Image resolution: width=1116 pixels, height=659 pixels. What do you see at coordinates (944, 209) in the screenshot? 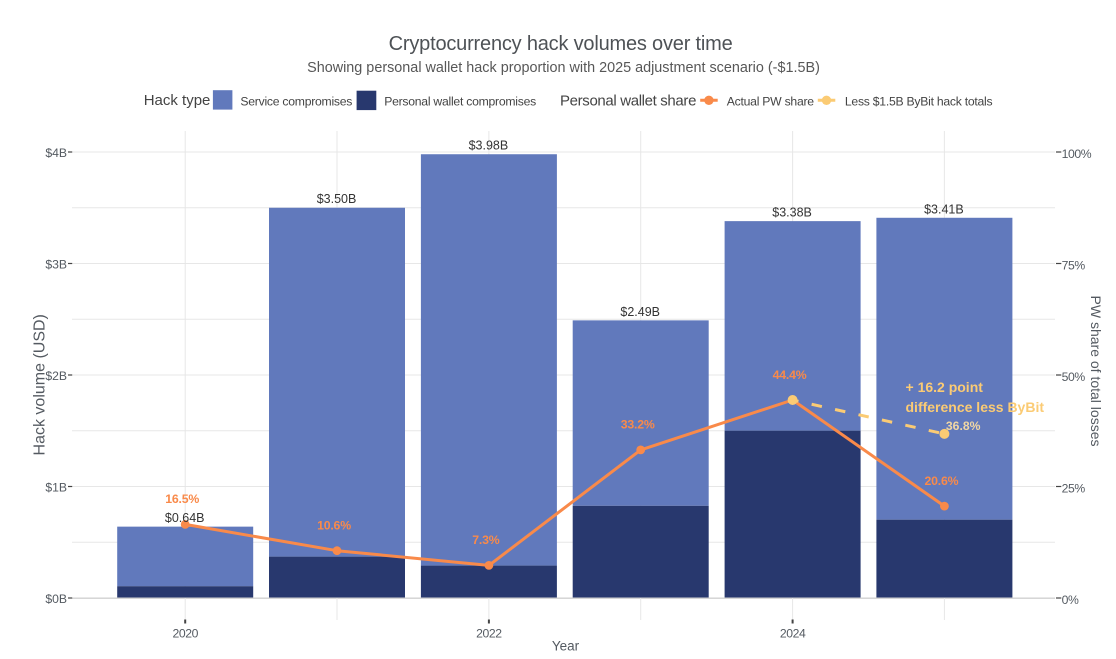
I see `svg-text: $3.41B` at bounding box center [944, 209].